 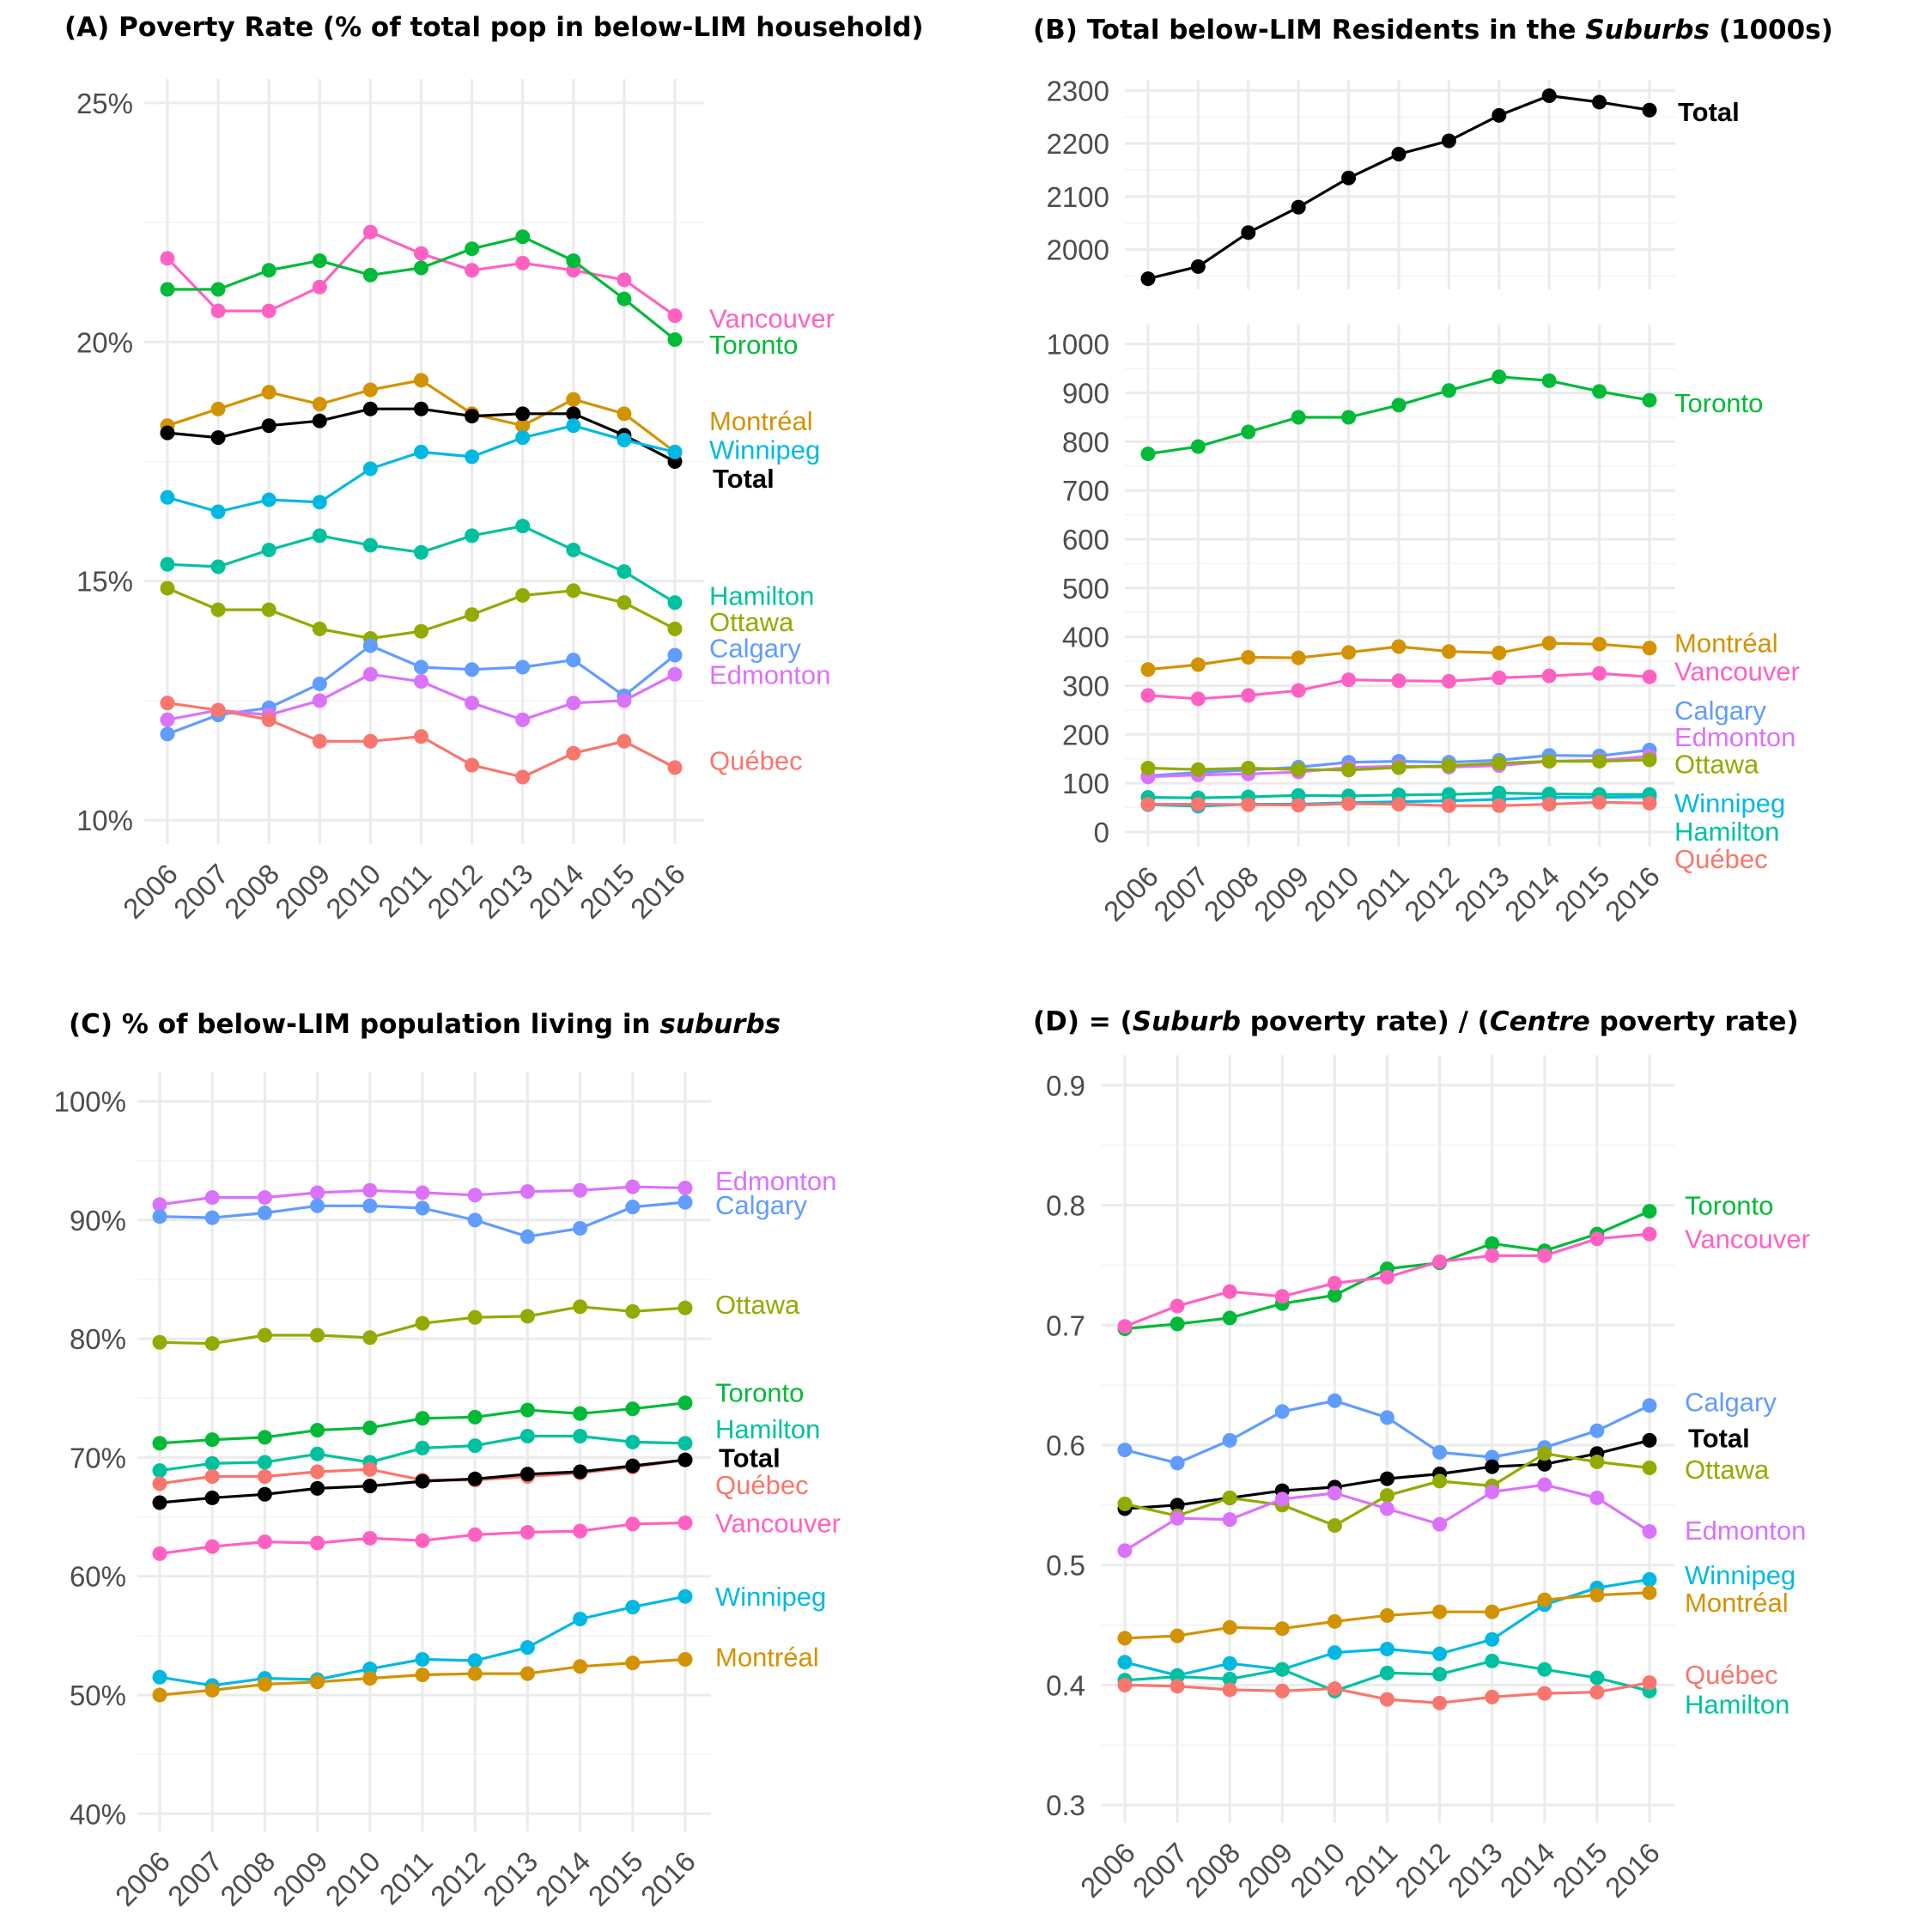 What do you see at coordinates (1078, 144) in the screenshot?
I see `y-tick-label: 2200` at bounding box center [1078, 144].